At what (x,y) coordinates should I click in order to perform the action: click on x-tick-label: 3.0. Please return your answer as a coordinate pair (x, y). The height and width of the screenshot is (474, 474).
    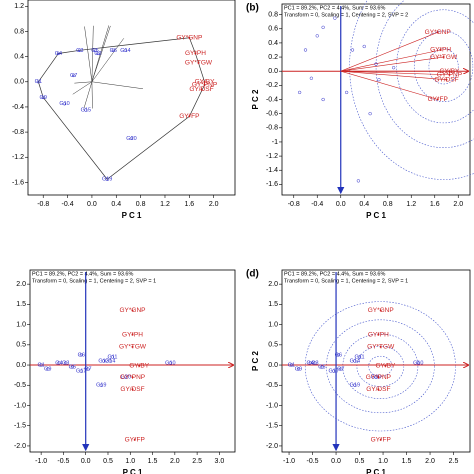
    Looking at the image, I should click on (220, 461).